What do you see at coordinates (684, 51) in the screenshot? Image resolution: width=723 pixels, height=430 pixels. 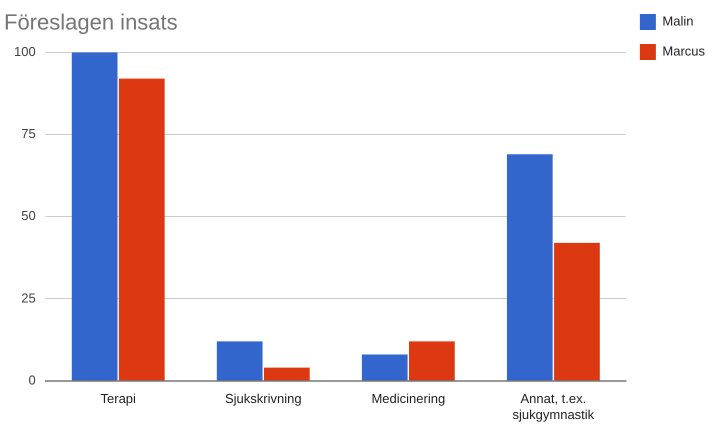 I see `legend-label: Marcus` at bounding box center [684, 51].